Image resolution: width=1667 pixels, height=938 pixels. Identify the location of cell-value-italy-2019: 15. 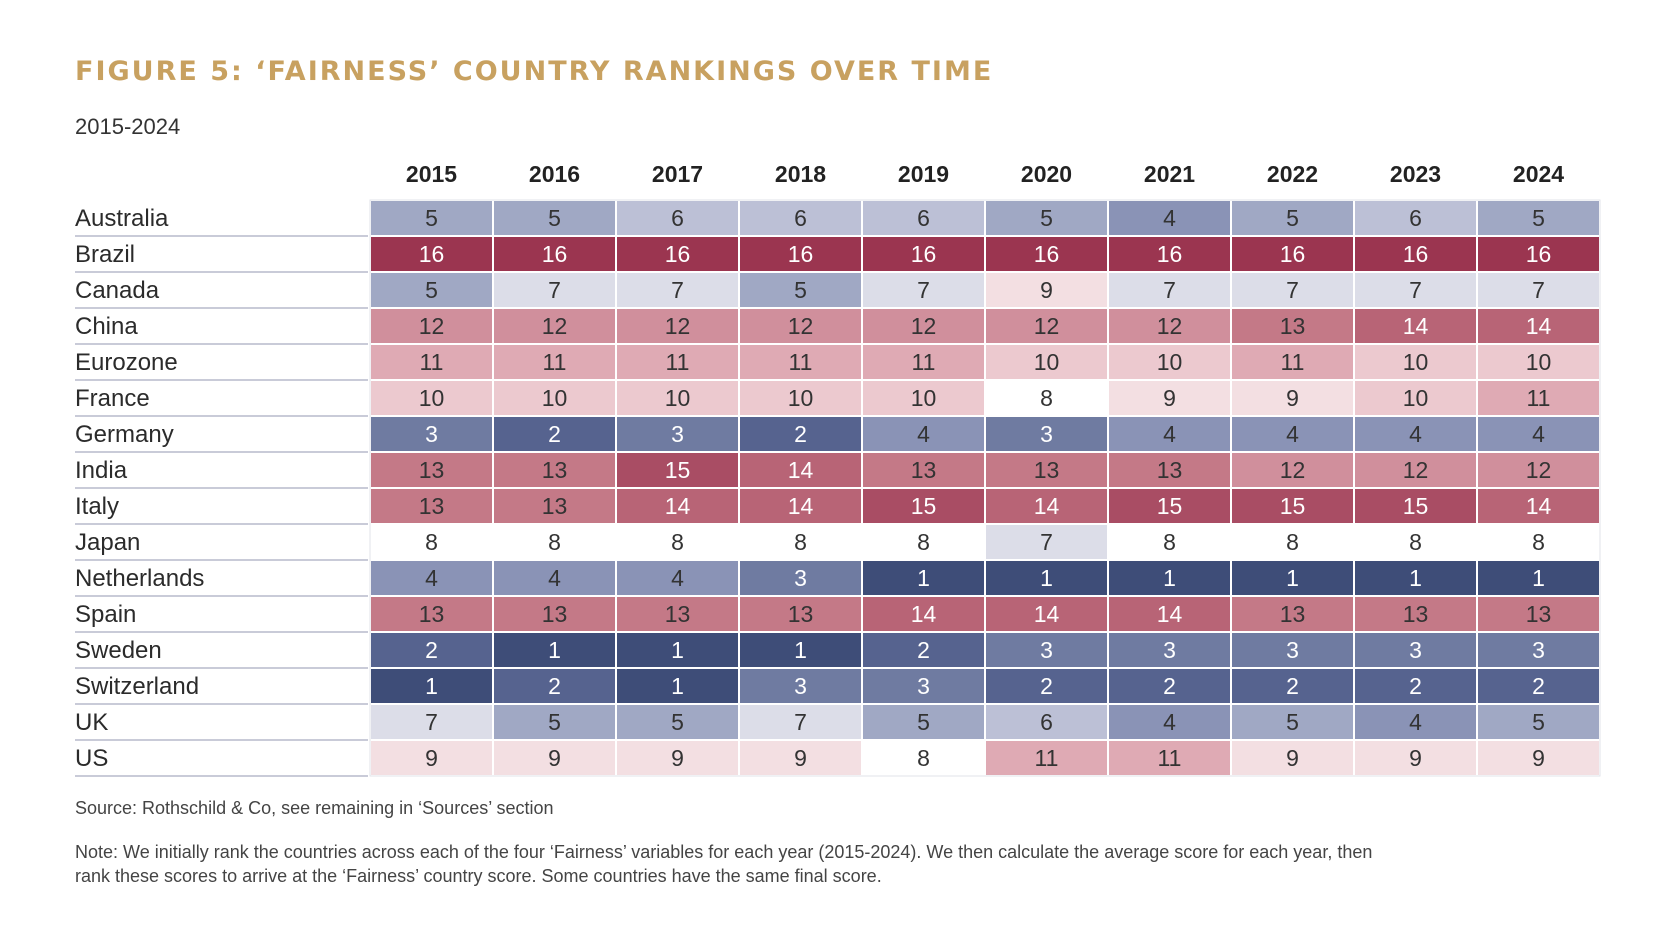
(924, 506).